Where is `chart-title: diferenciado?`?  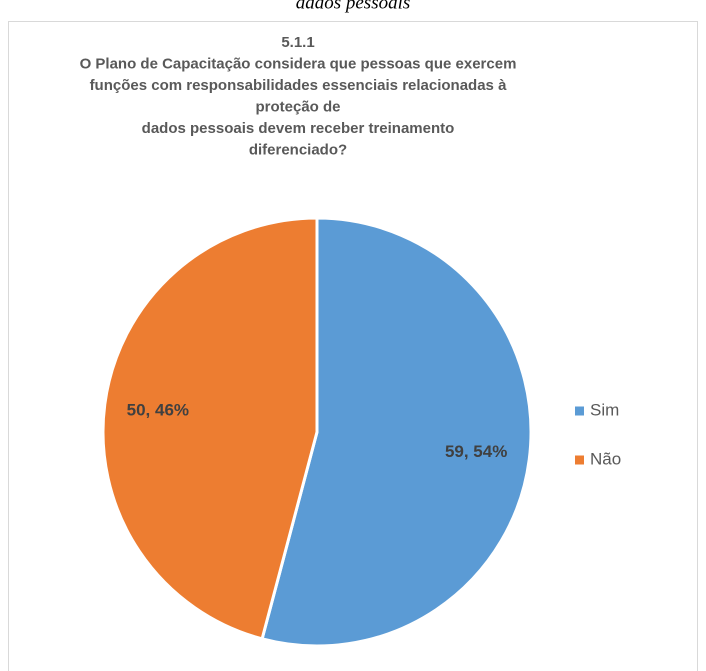
chart-title: diferenciado? is located at coordinates (298, 149).